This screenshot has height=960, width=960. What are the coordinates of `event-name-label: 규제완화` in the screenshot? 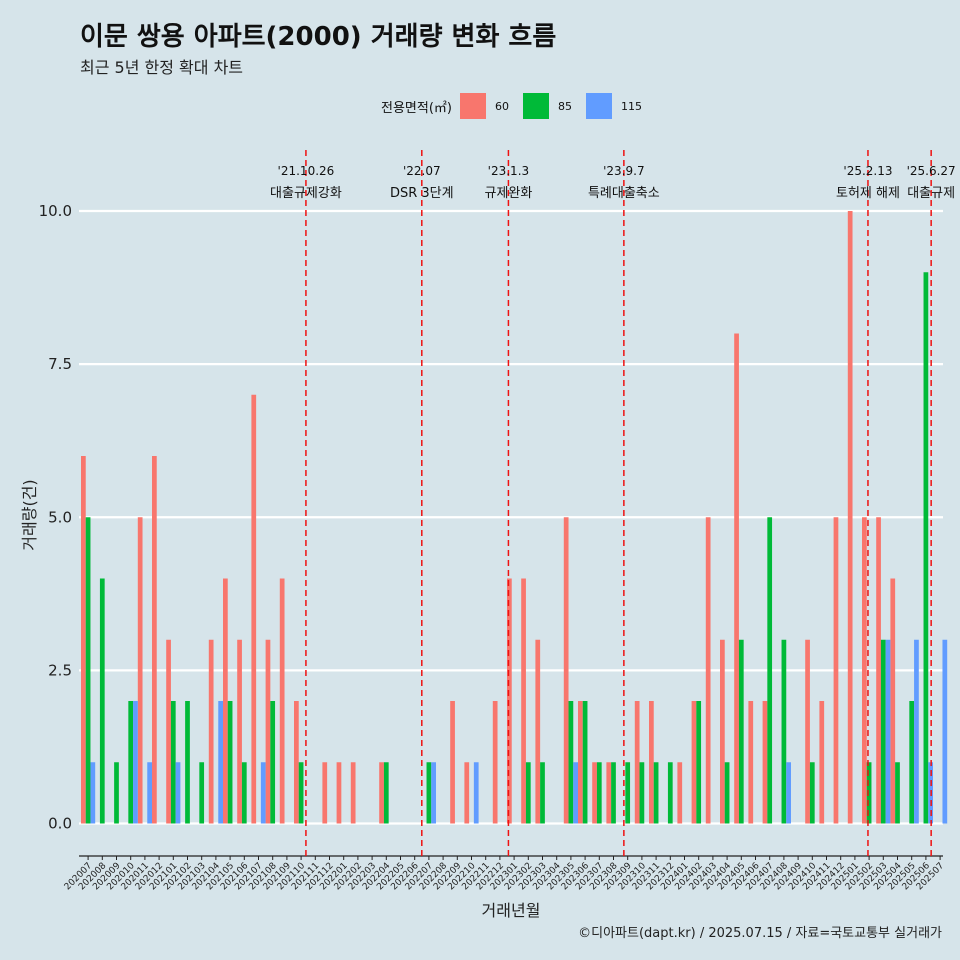 It's located at (508, 193).